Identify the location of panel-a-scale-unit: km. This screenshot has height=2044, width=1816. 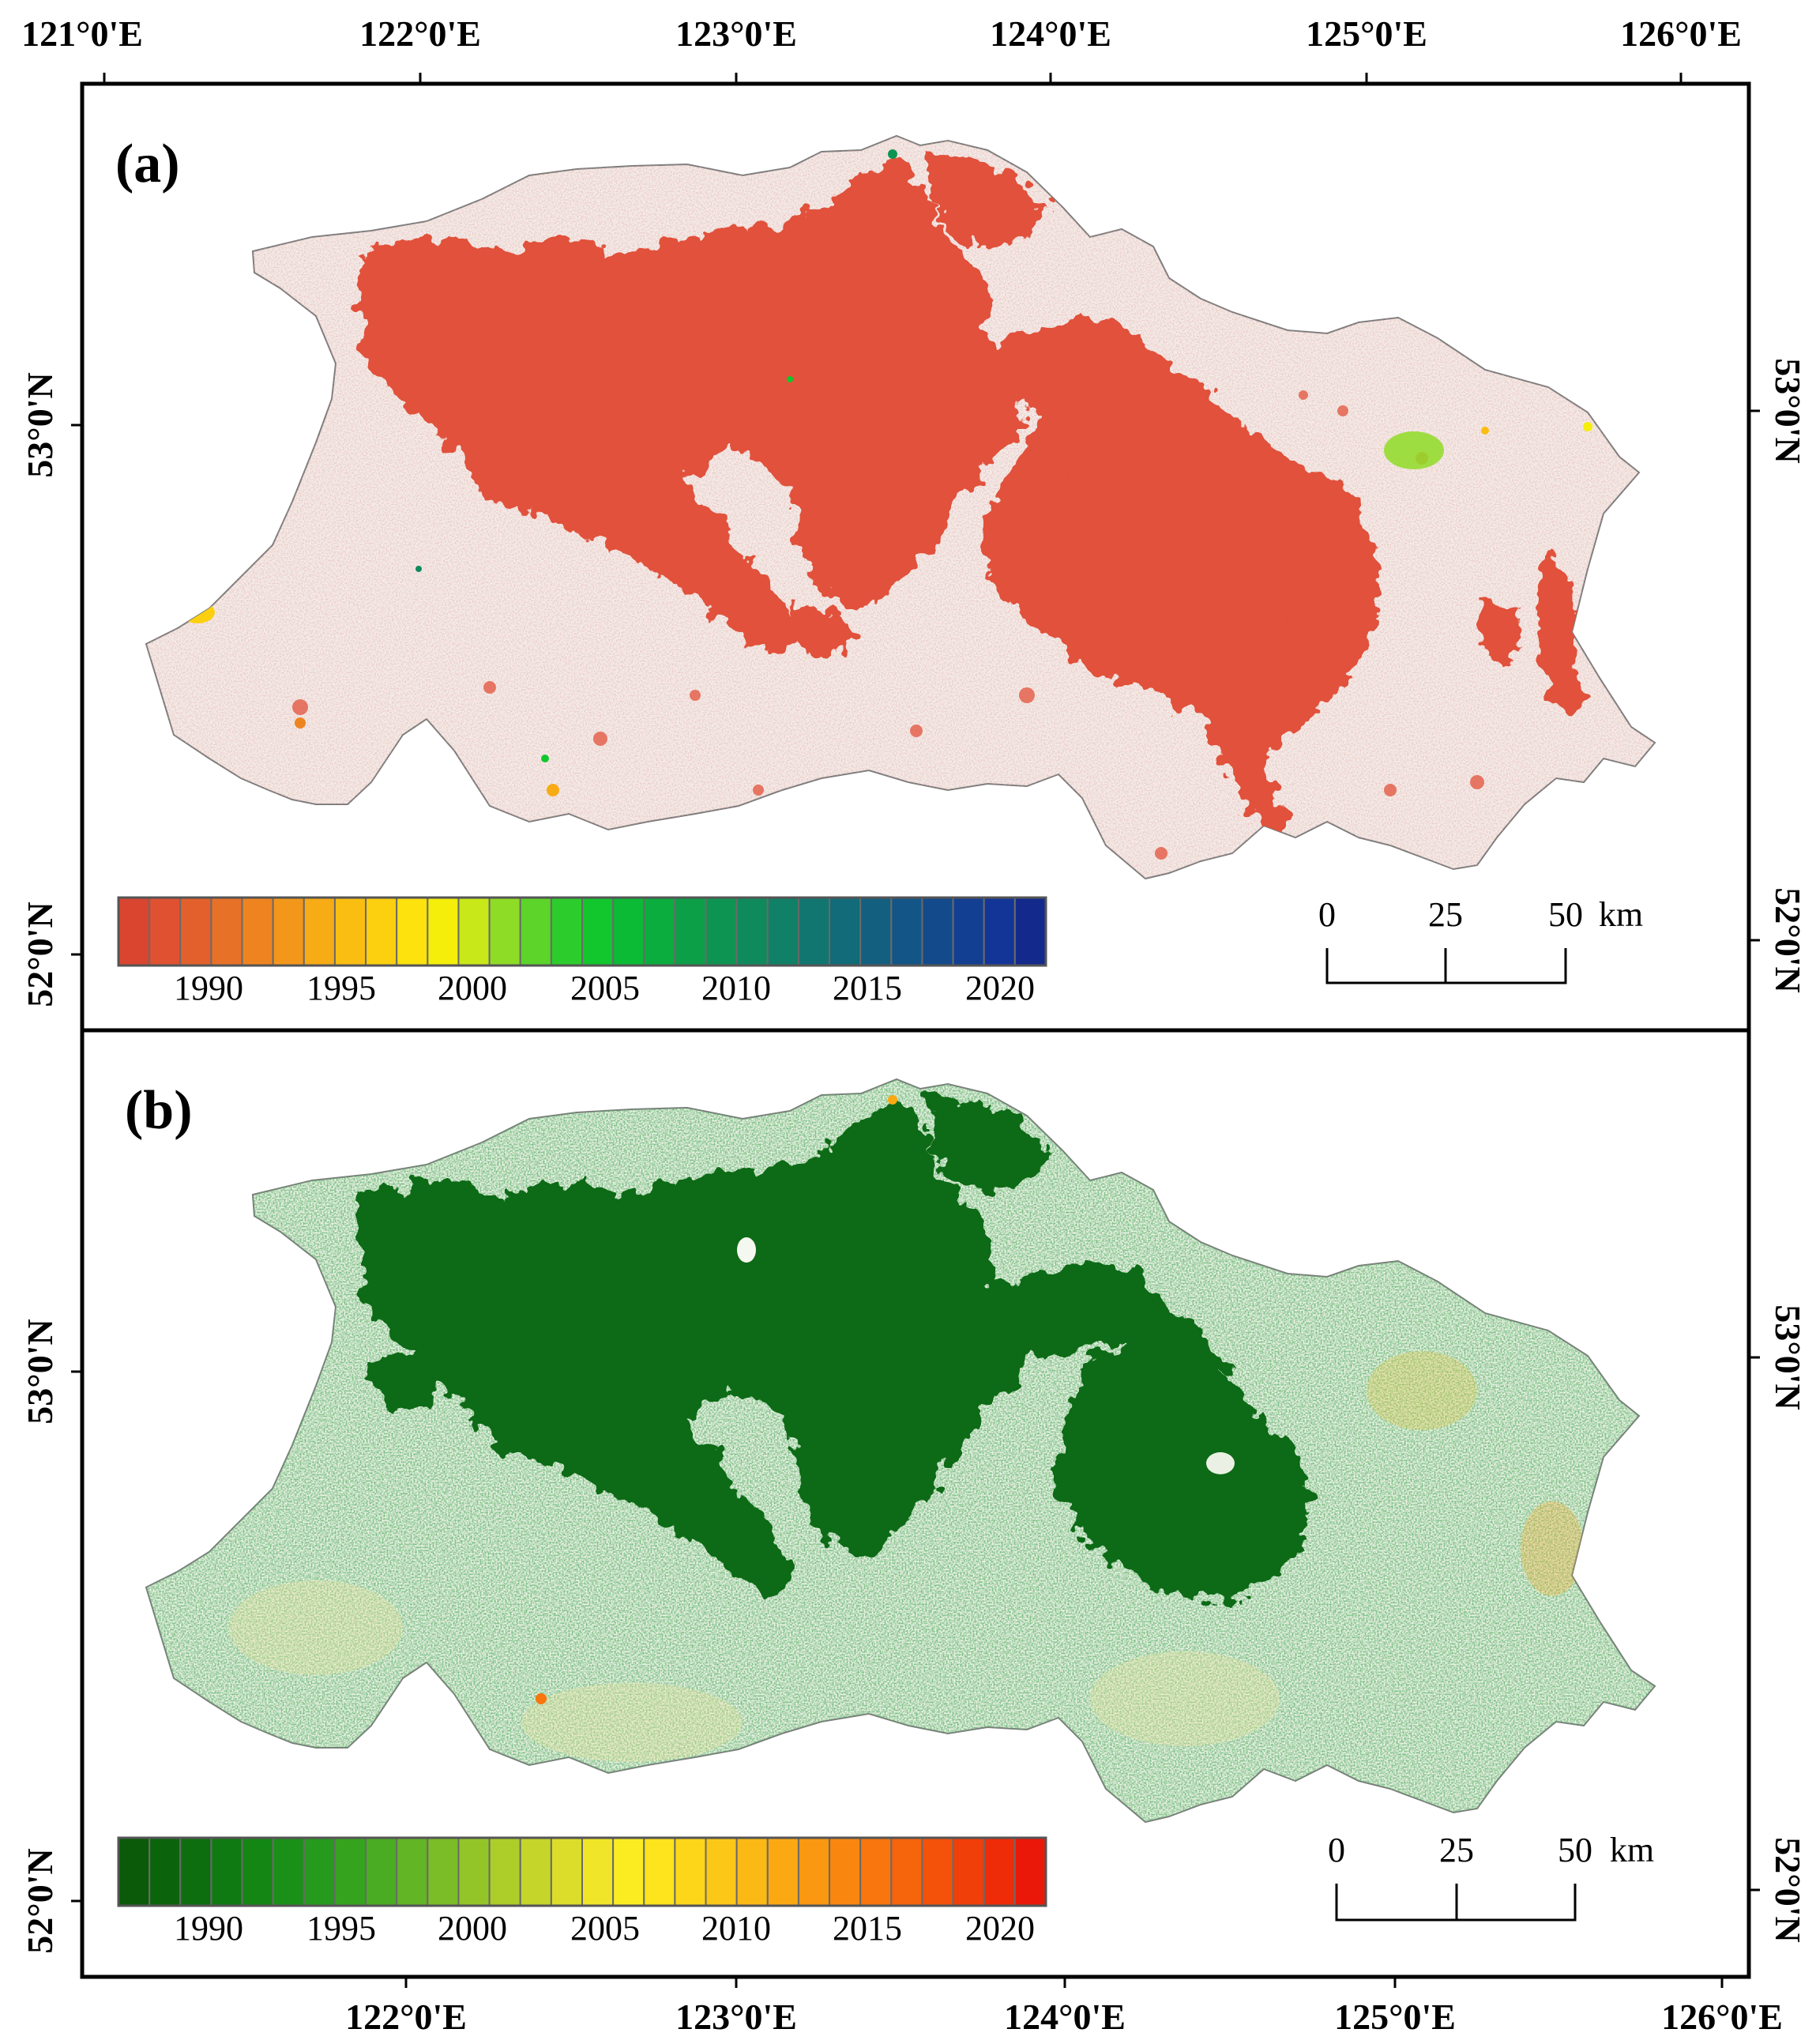
(1621, 914).